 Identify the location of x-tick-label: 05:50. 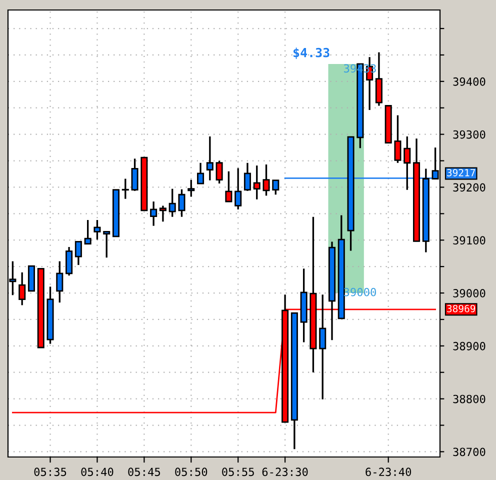
(191, 472).